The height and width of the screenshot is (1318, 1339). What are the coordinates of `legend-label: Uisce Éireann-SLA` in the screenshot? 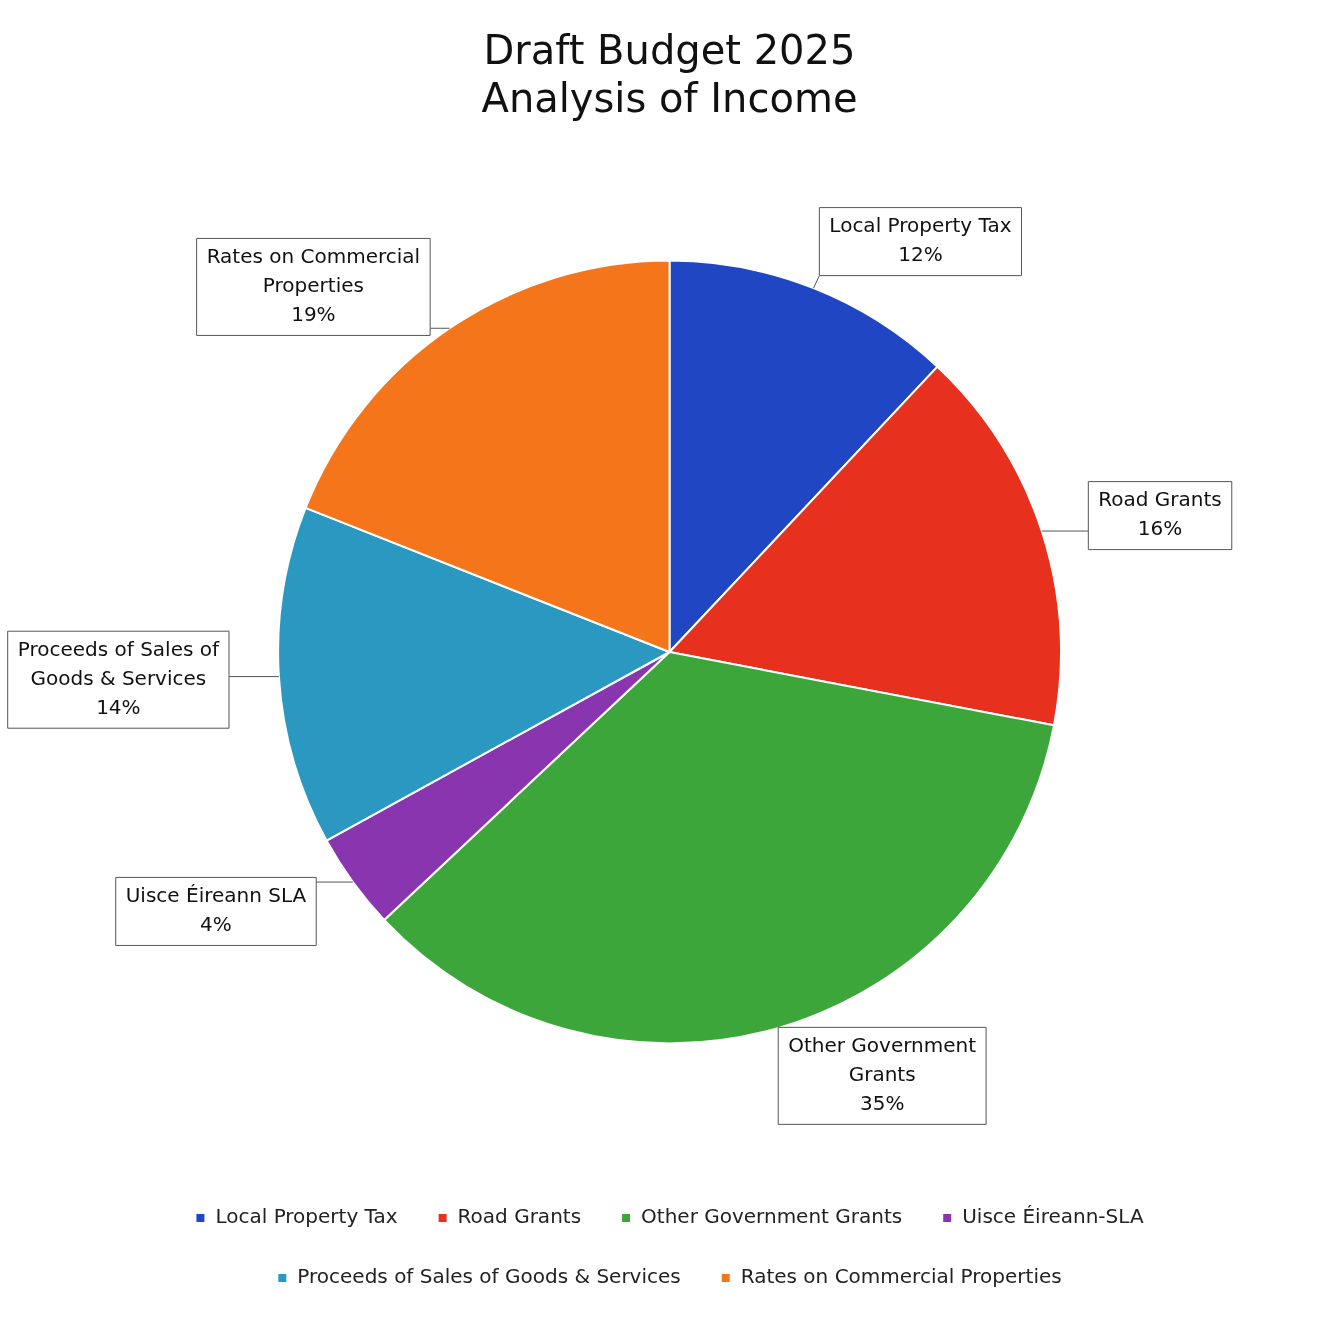 It's located at (1053, 1216).